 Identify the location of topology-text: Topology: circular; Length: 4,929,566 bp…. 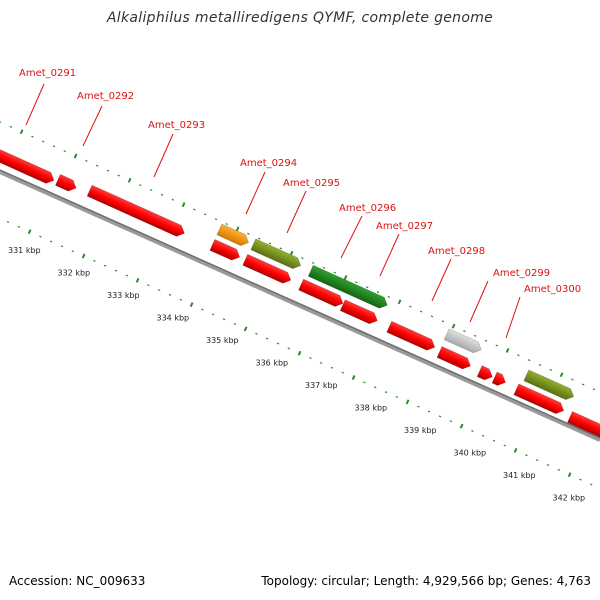
(426, 581).